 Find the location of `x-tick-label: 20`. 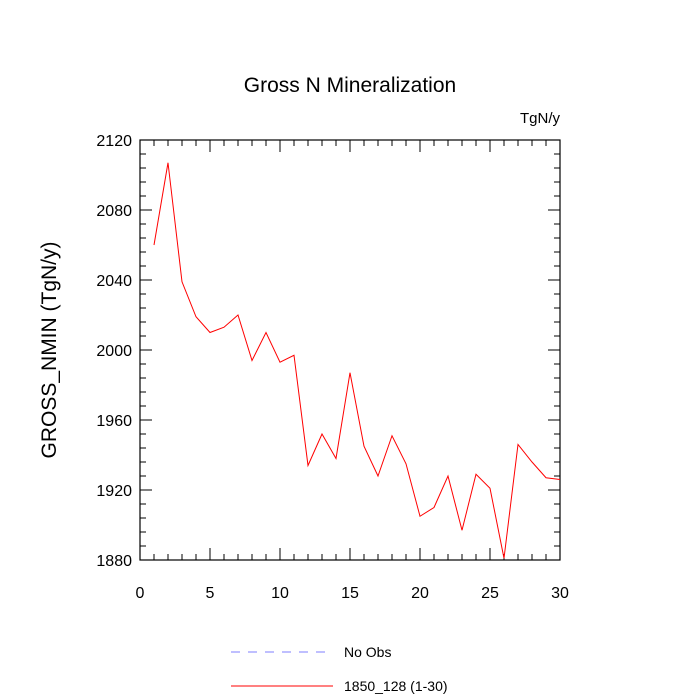

x-tick-label: 20 is located at coordinates (420, 593).